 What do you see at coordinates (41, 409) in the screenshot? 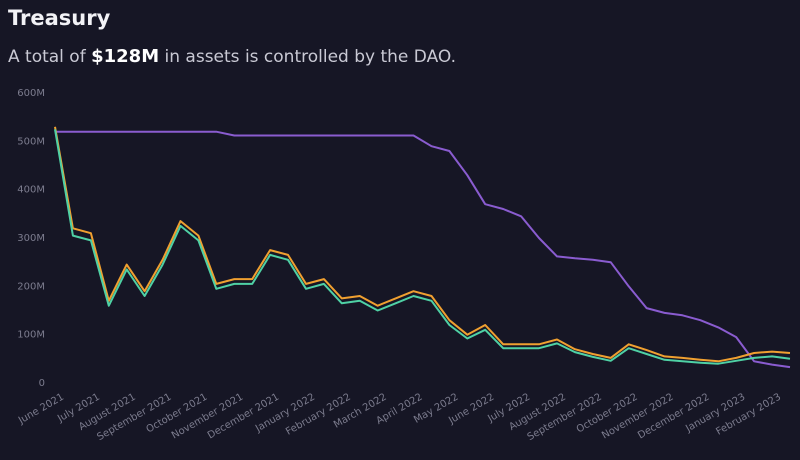
I see `x-tick-label: June 2021` at bounding box center [41, 409].